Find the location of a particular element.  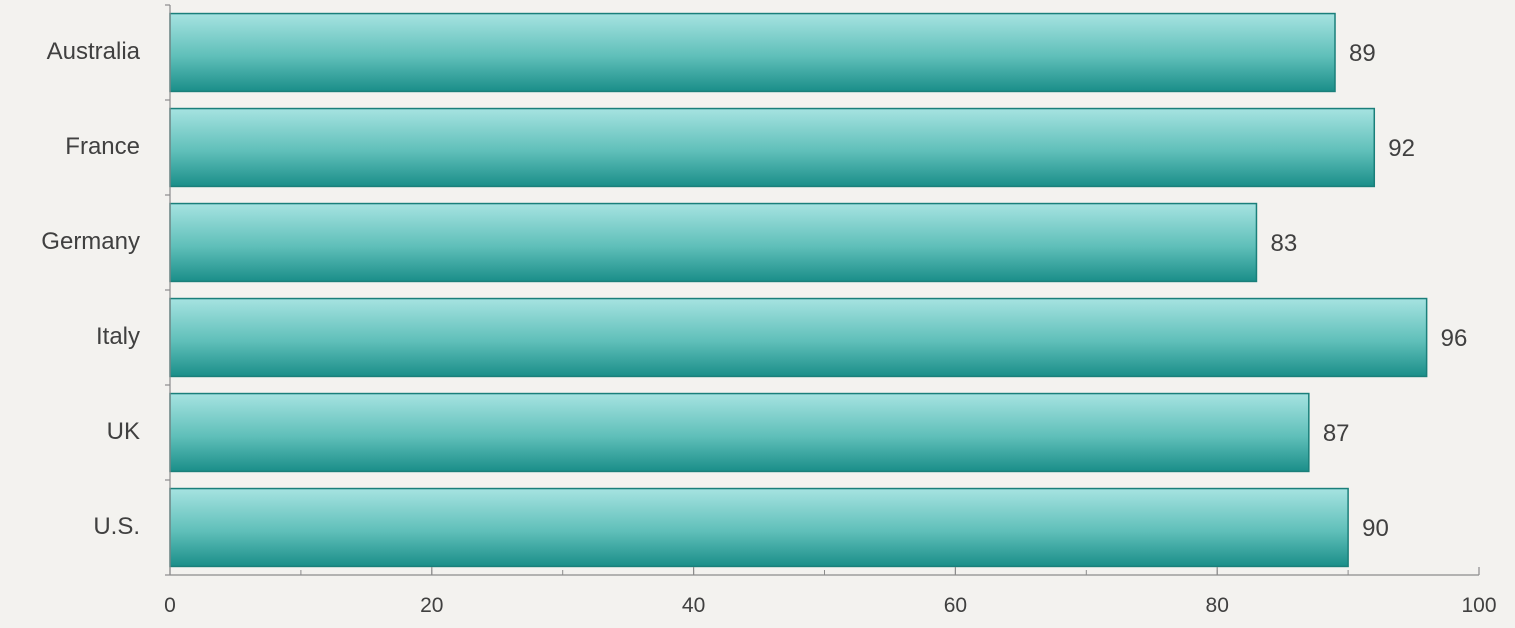

x-tick-label: 0 is located at coordinates (170, 605).